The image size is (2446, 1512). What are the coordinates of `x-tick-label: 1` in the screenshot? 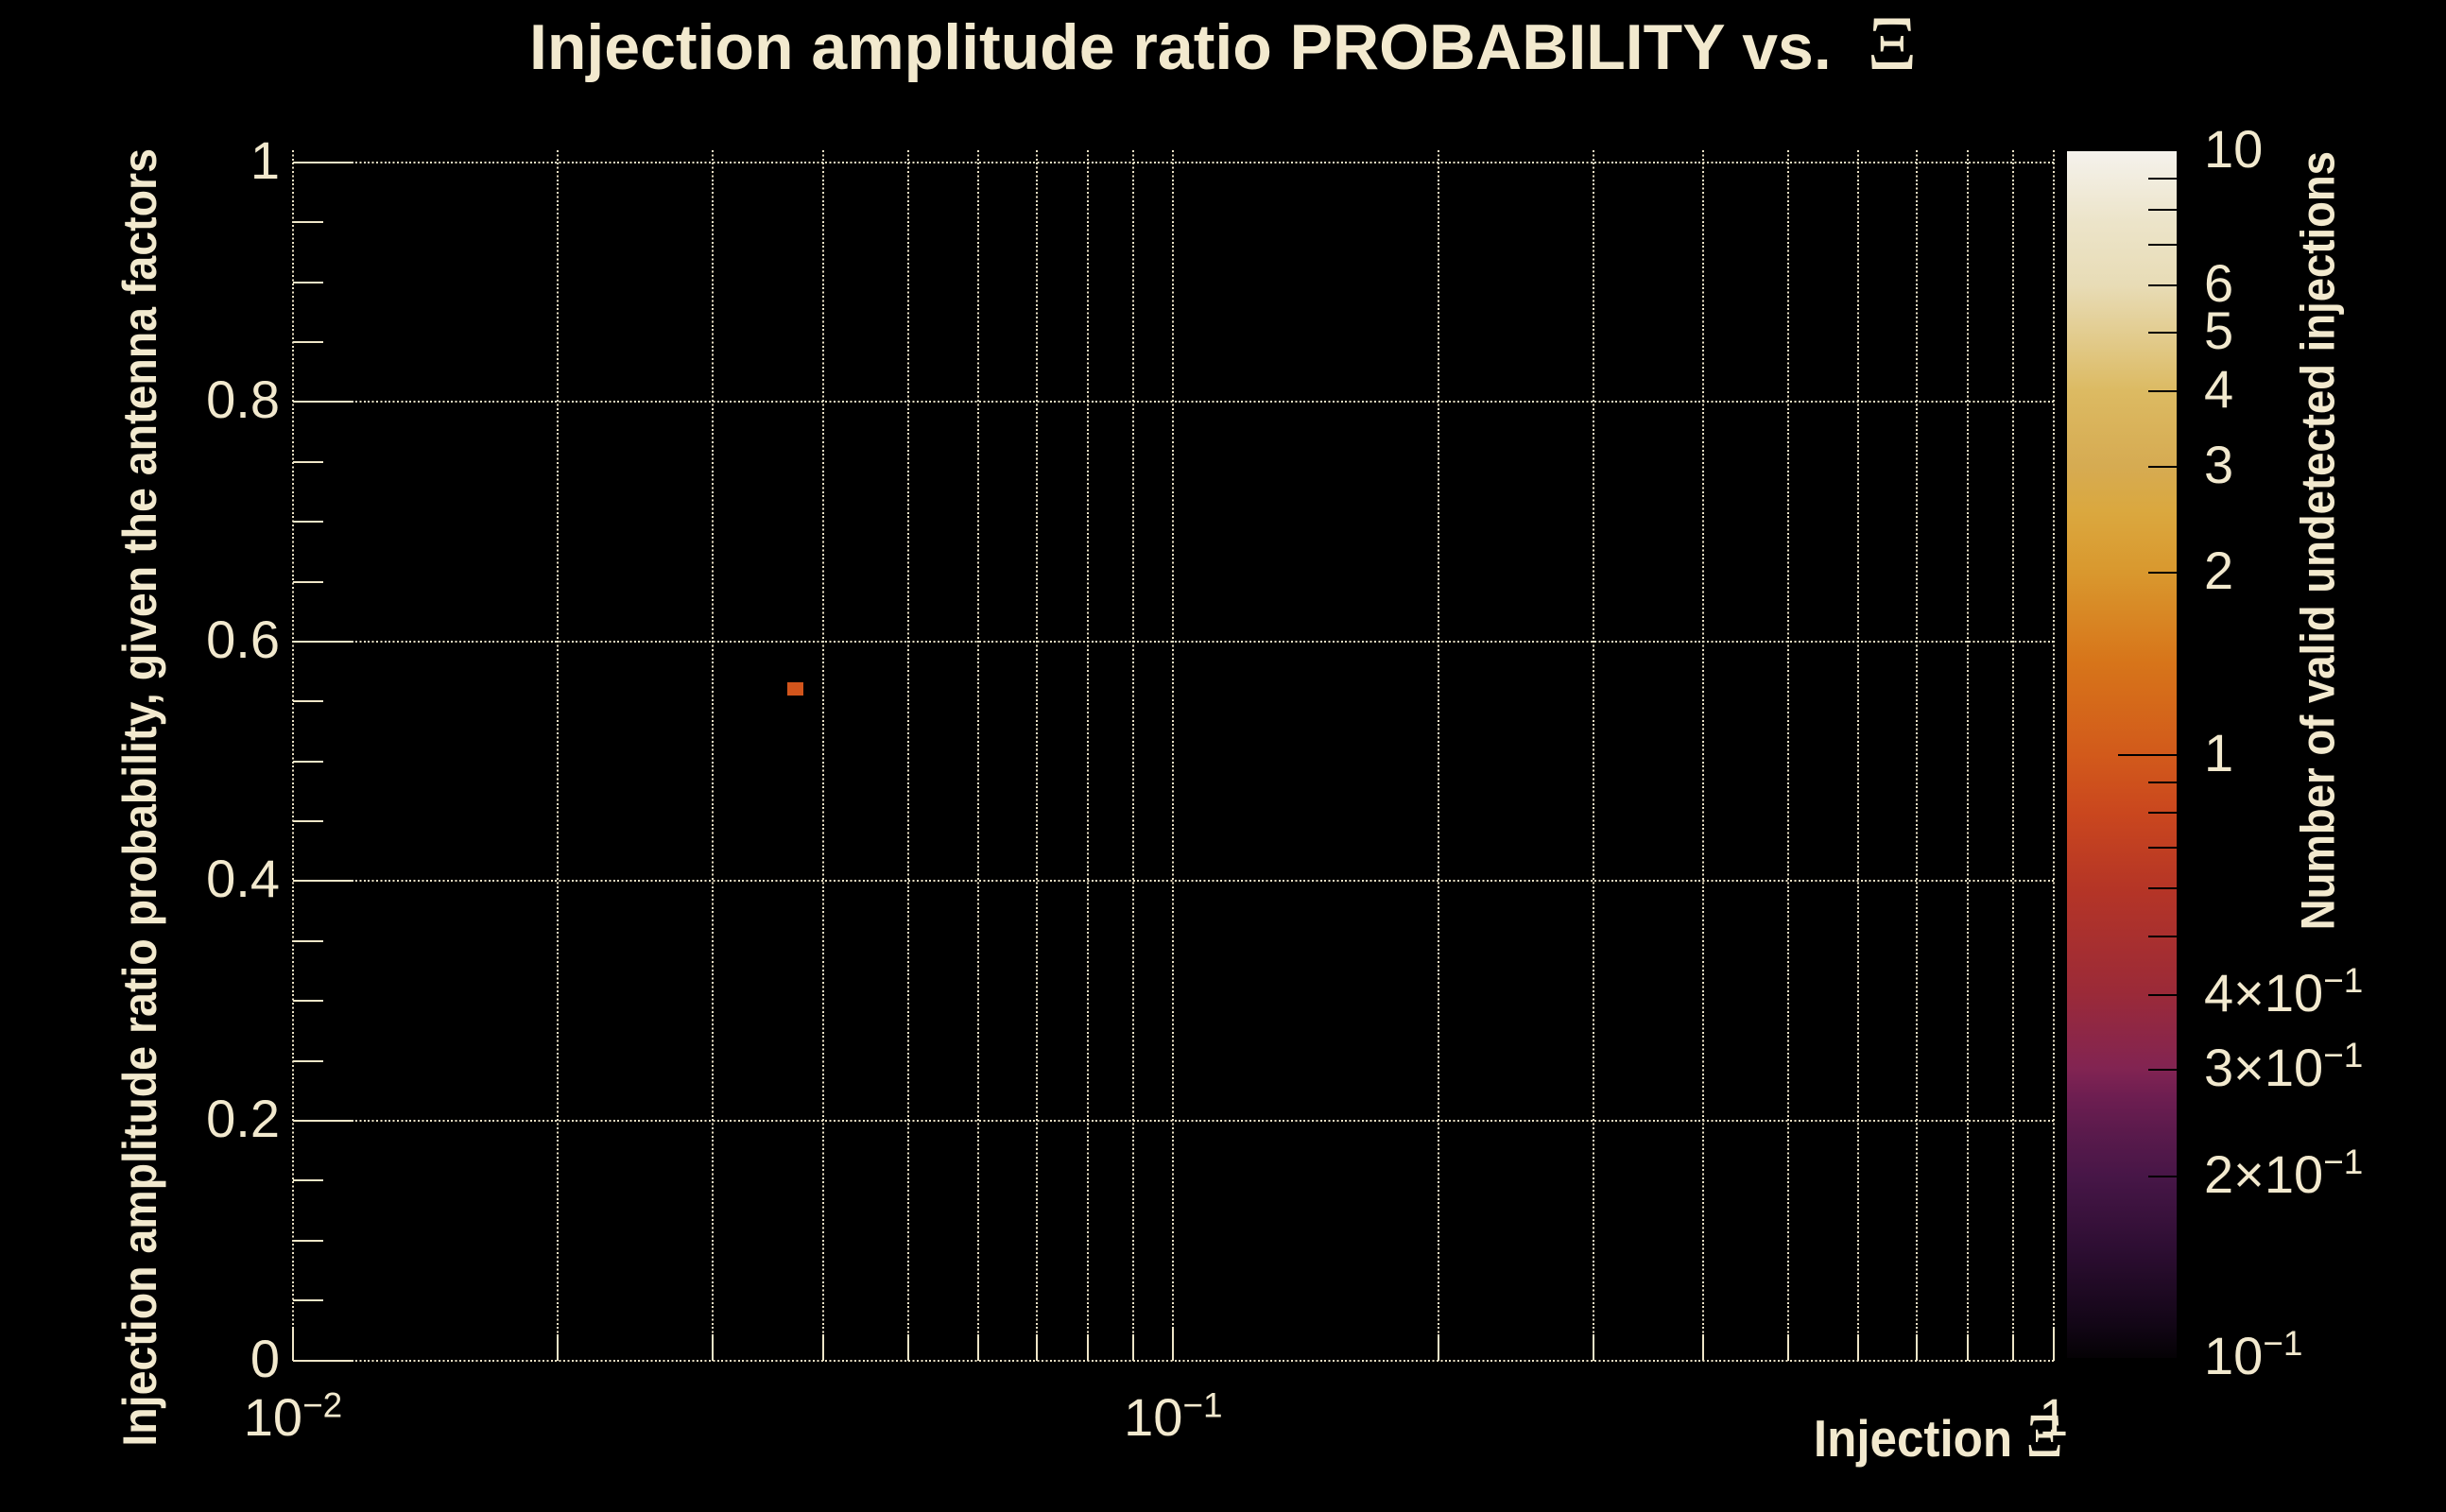 It's located at (2054, 1417).